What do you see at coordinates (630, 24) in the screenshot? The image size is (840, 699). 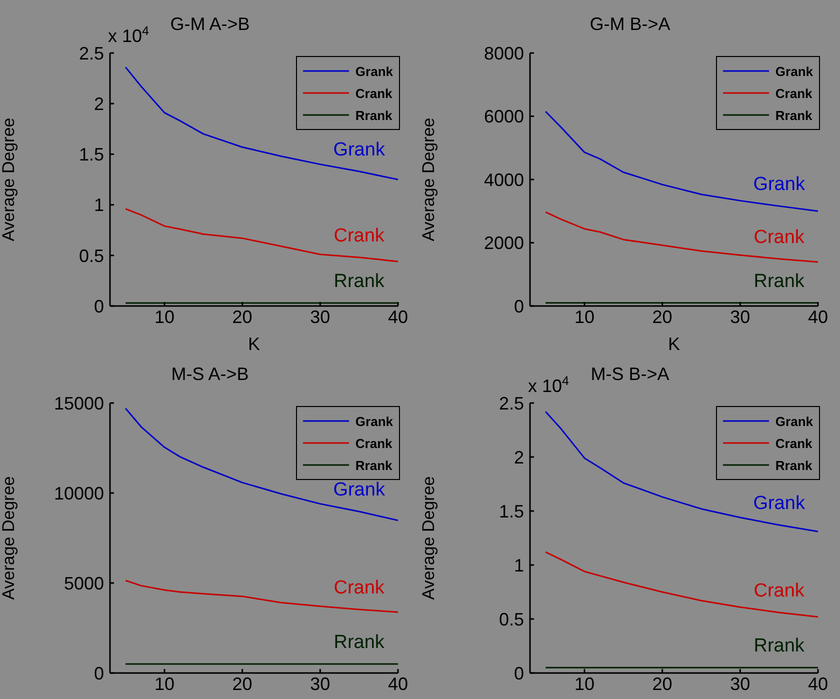 I see `chart-title: G-M B->A` at bounding box center [630, 24].